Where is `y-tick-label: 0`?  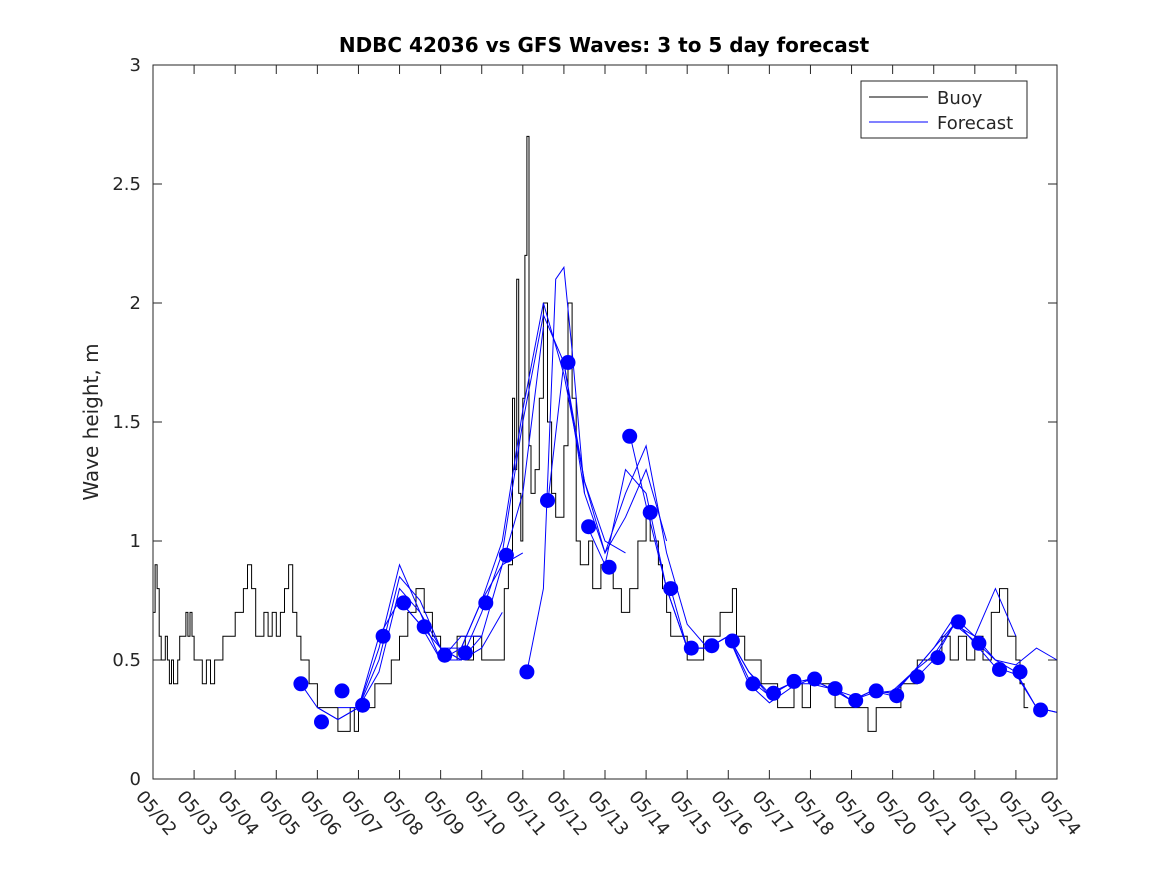
y-tick-label: 0 is located at coordinates (135, 779).